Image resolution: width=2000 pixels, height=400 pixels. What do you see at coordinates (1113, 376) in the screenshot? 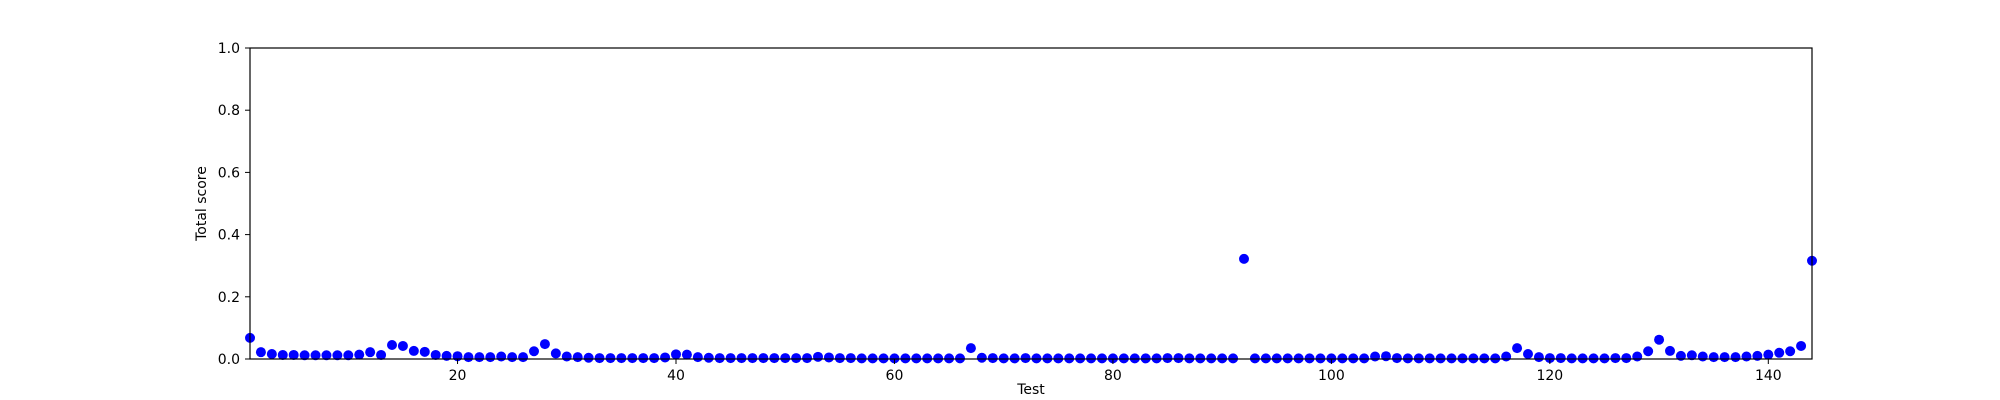
I see `x-tick-label: 80` at bounding box center [1113, 376].